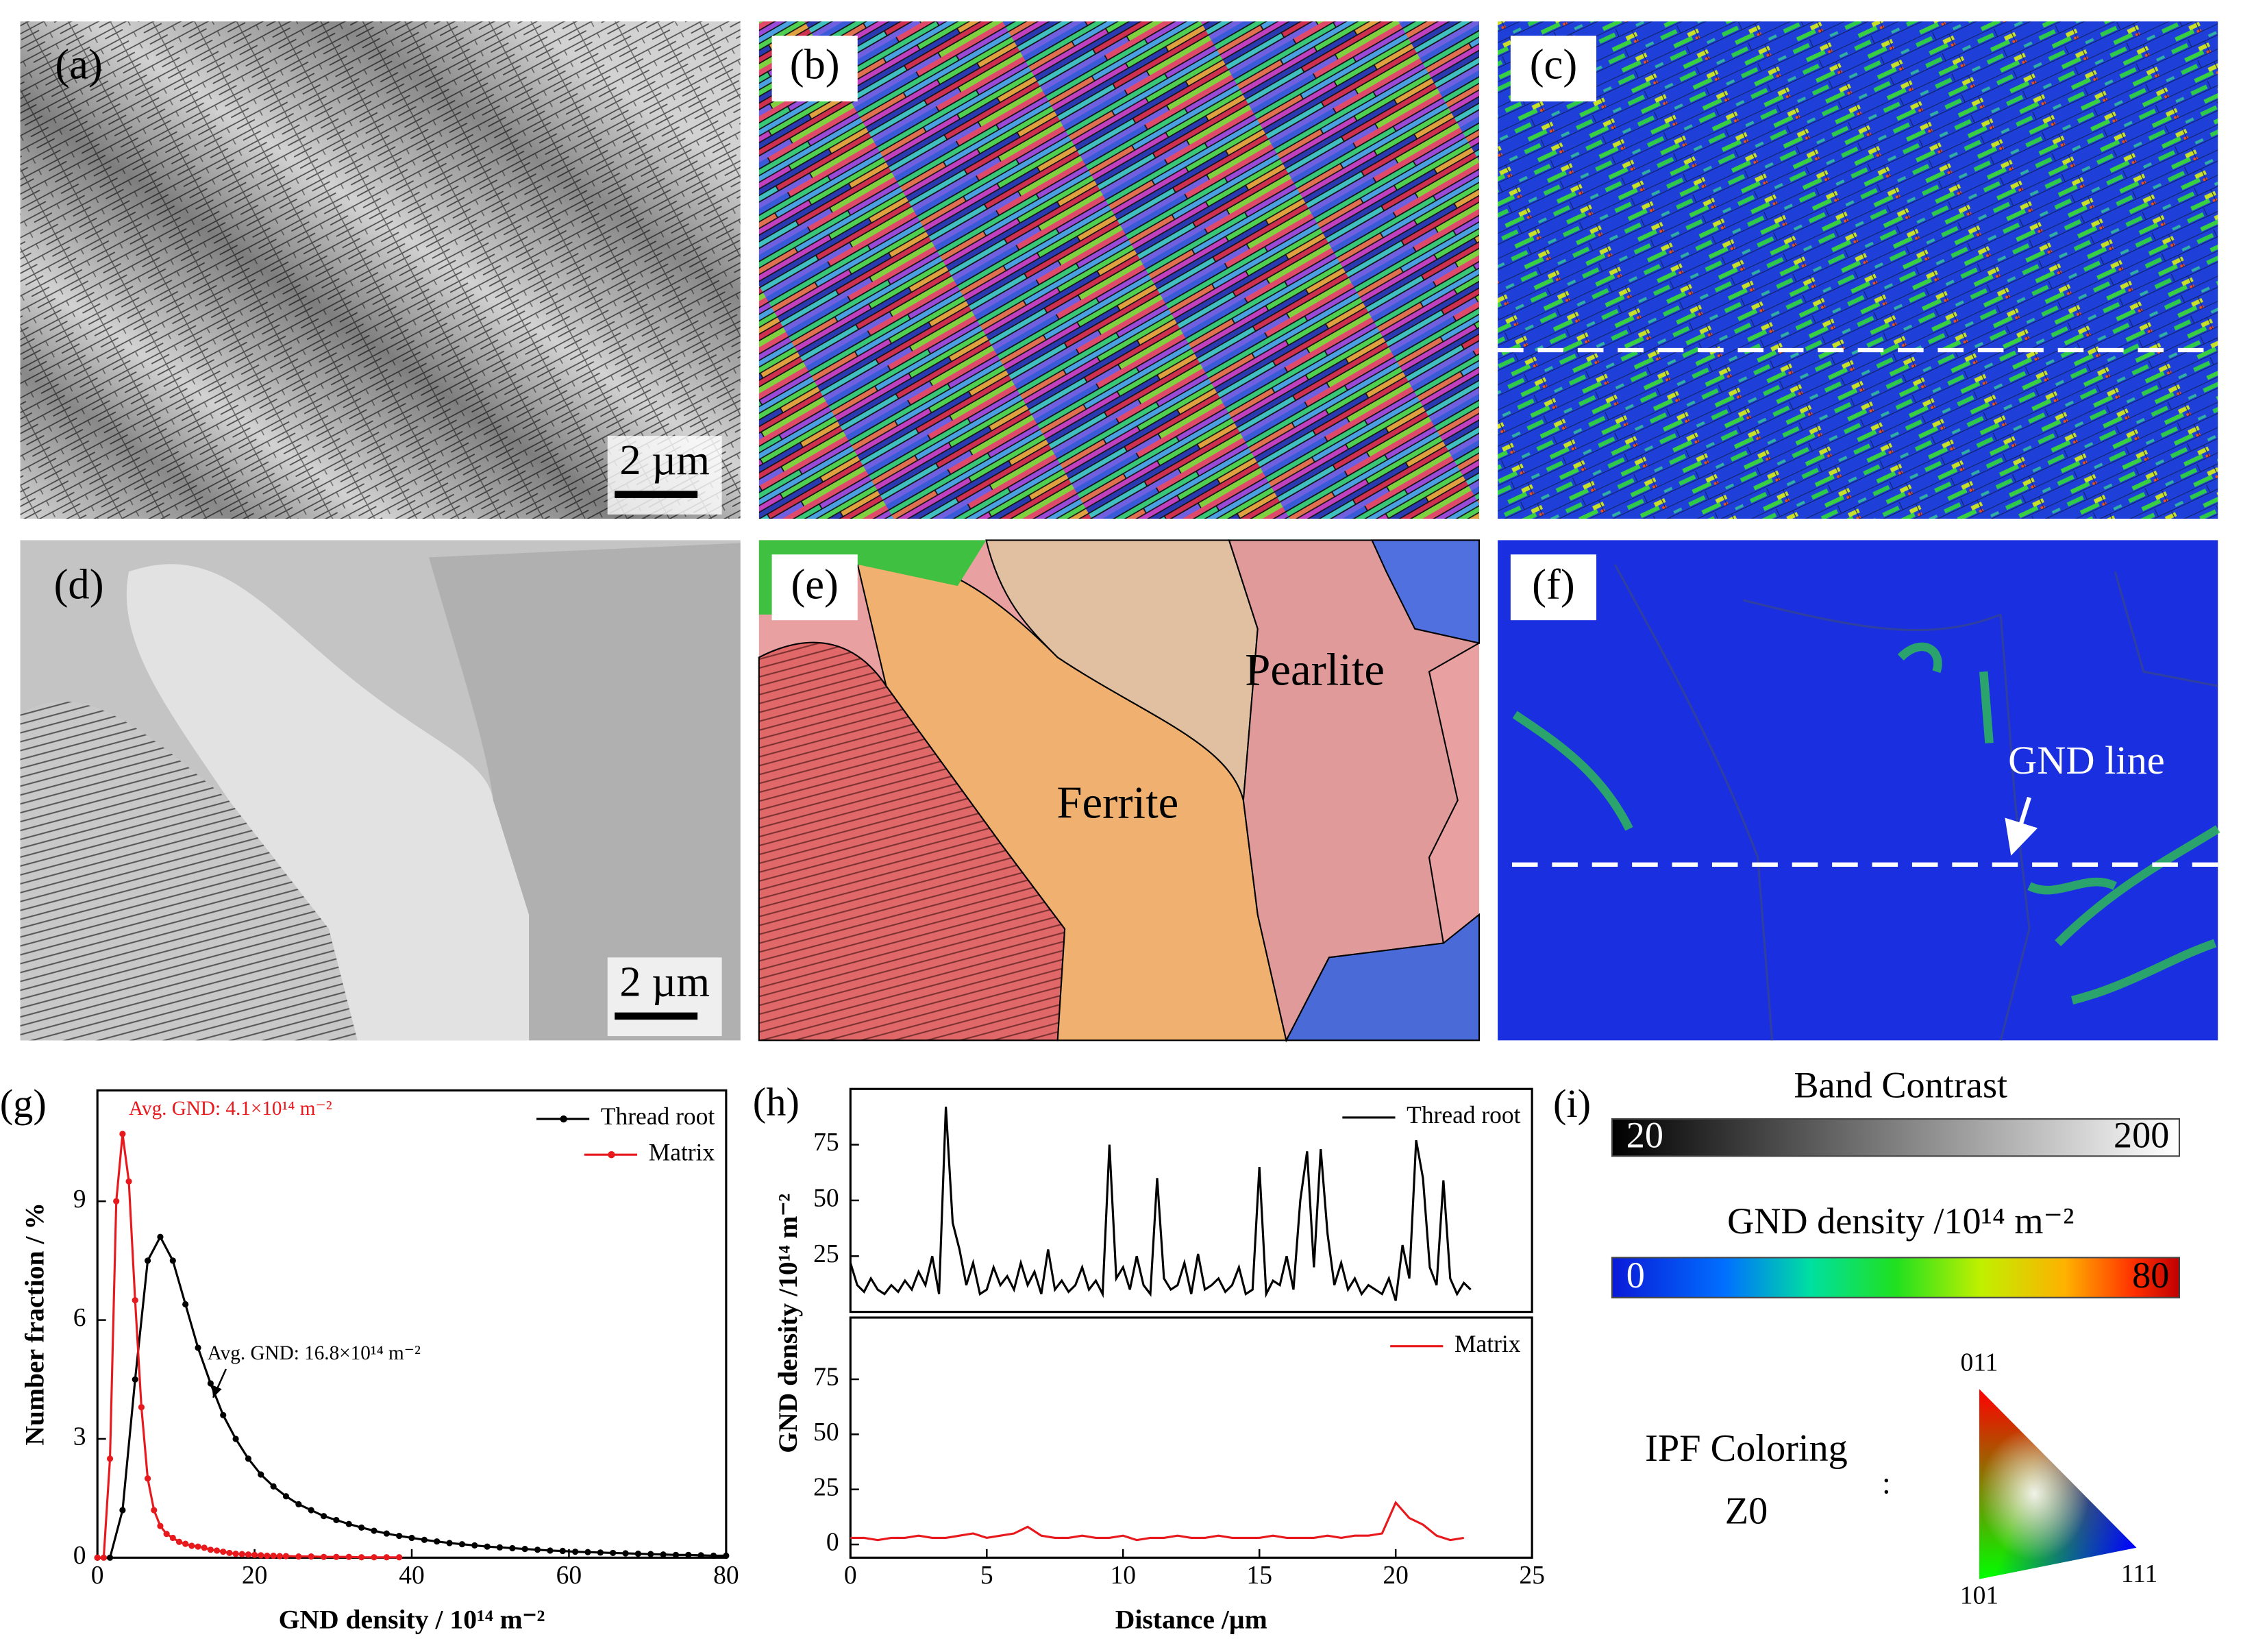  What do you see at coordinates (23, 1103) in the screenshot?
I see `panel-label: (g)` at bounding box center [23, 1103].